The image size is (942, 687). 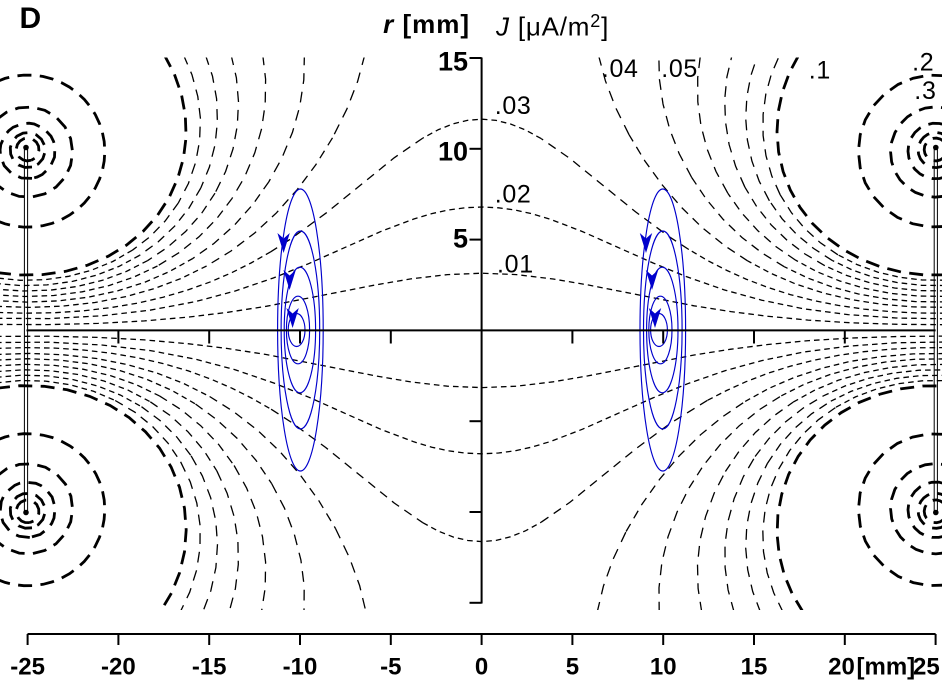 What do you see at coordinates (923, 63) in the screenshot?
I see `svg-text: .2` at bounding box center [923, 63].